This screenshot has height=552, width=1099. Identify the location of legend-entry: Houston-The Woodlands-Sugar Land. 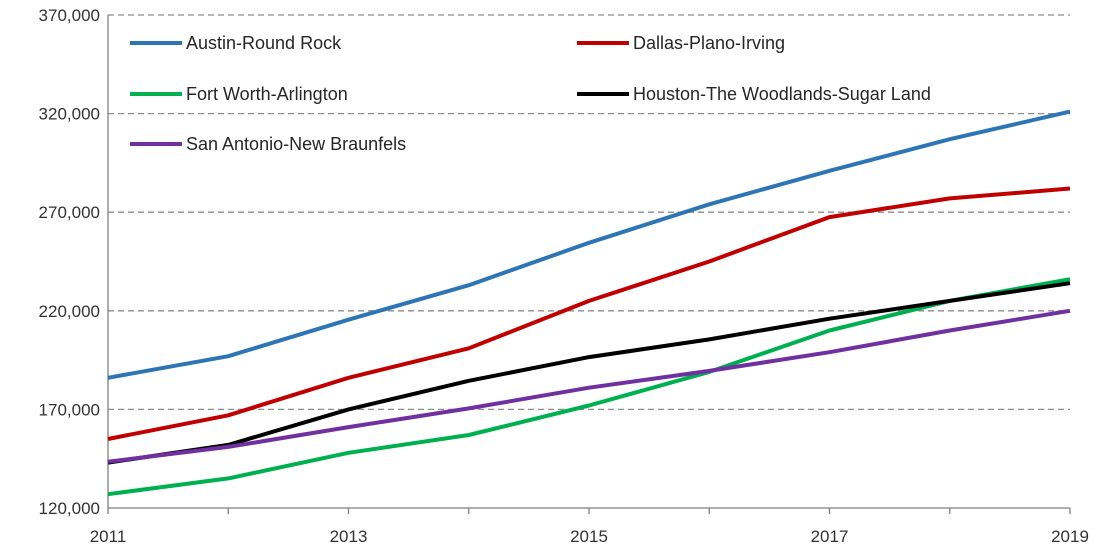
(754, 94).